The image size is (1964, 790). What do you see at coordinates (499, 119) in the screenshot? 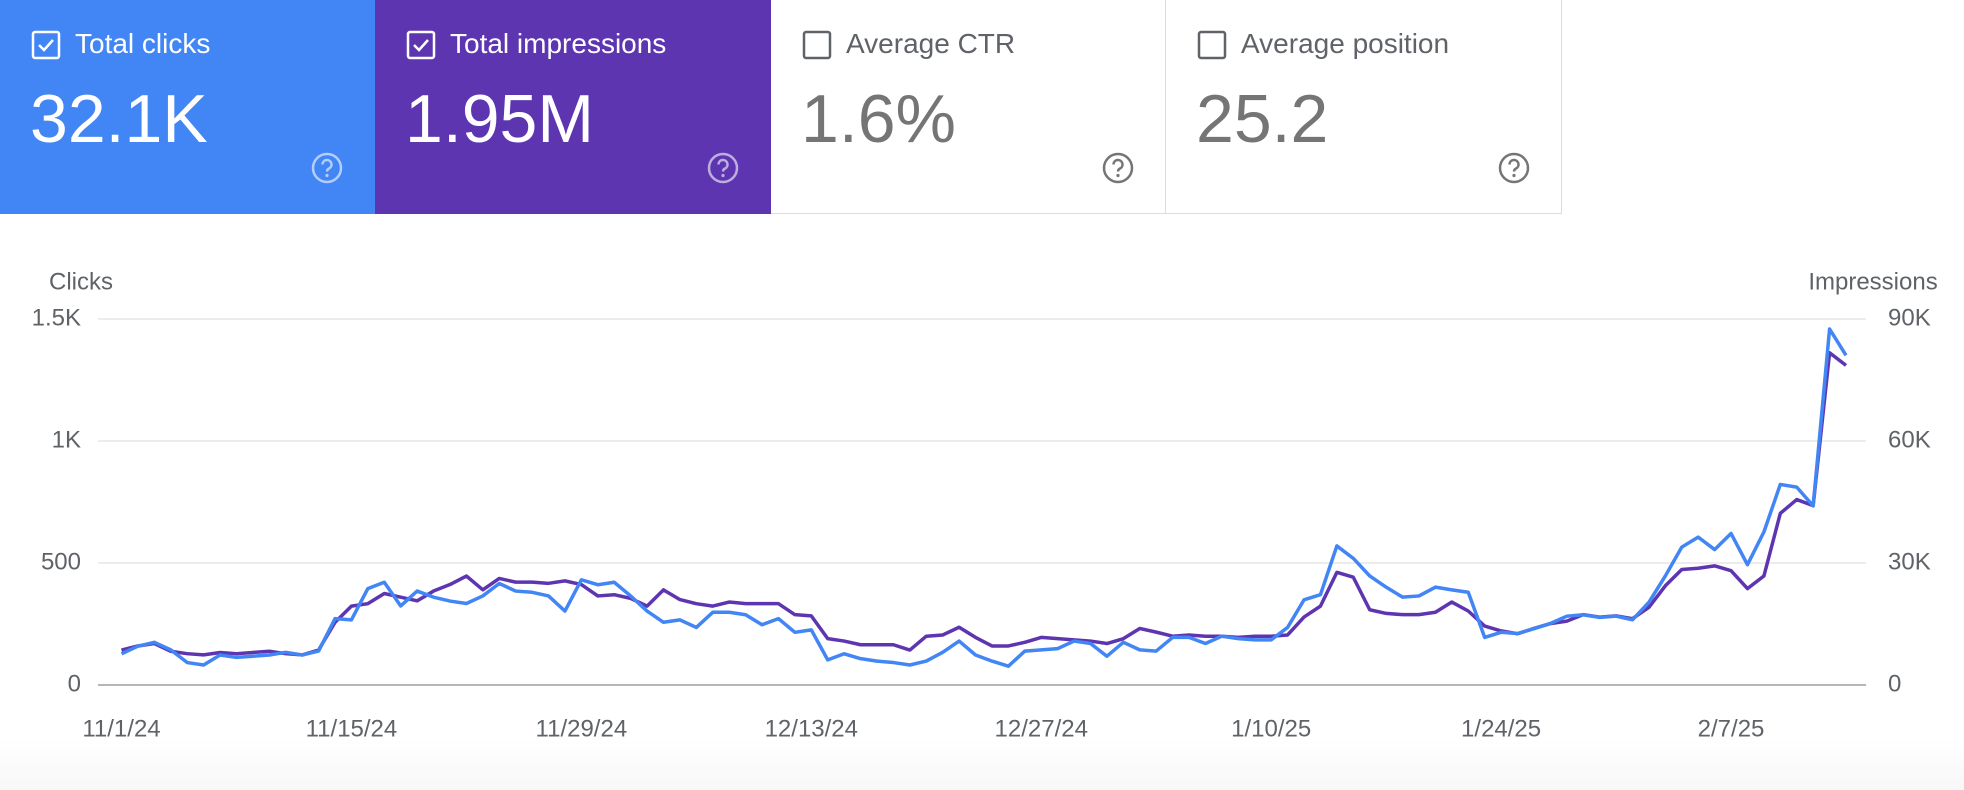
I see `metric-value: 1.95M` at bounding box center [499, 119].